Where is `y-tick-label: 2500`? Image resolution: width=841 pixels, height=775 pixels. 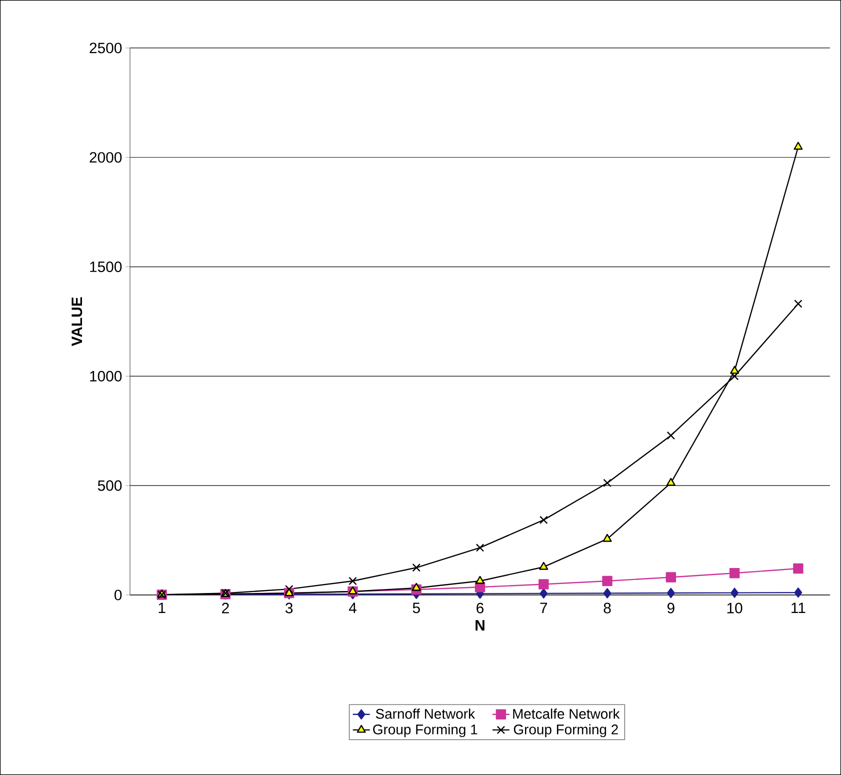
y-tick-label: 2500 is located at coordinates (106, 48).